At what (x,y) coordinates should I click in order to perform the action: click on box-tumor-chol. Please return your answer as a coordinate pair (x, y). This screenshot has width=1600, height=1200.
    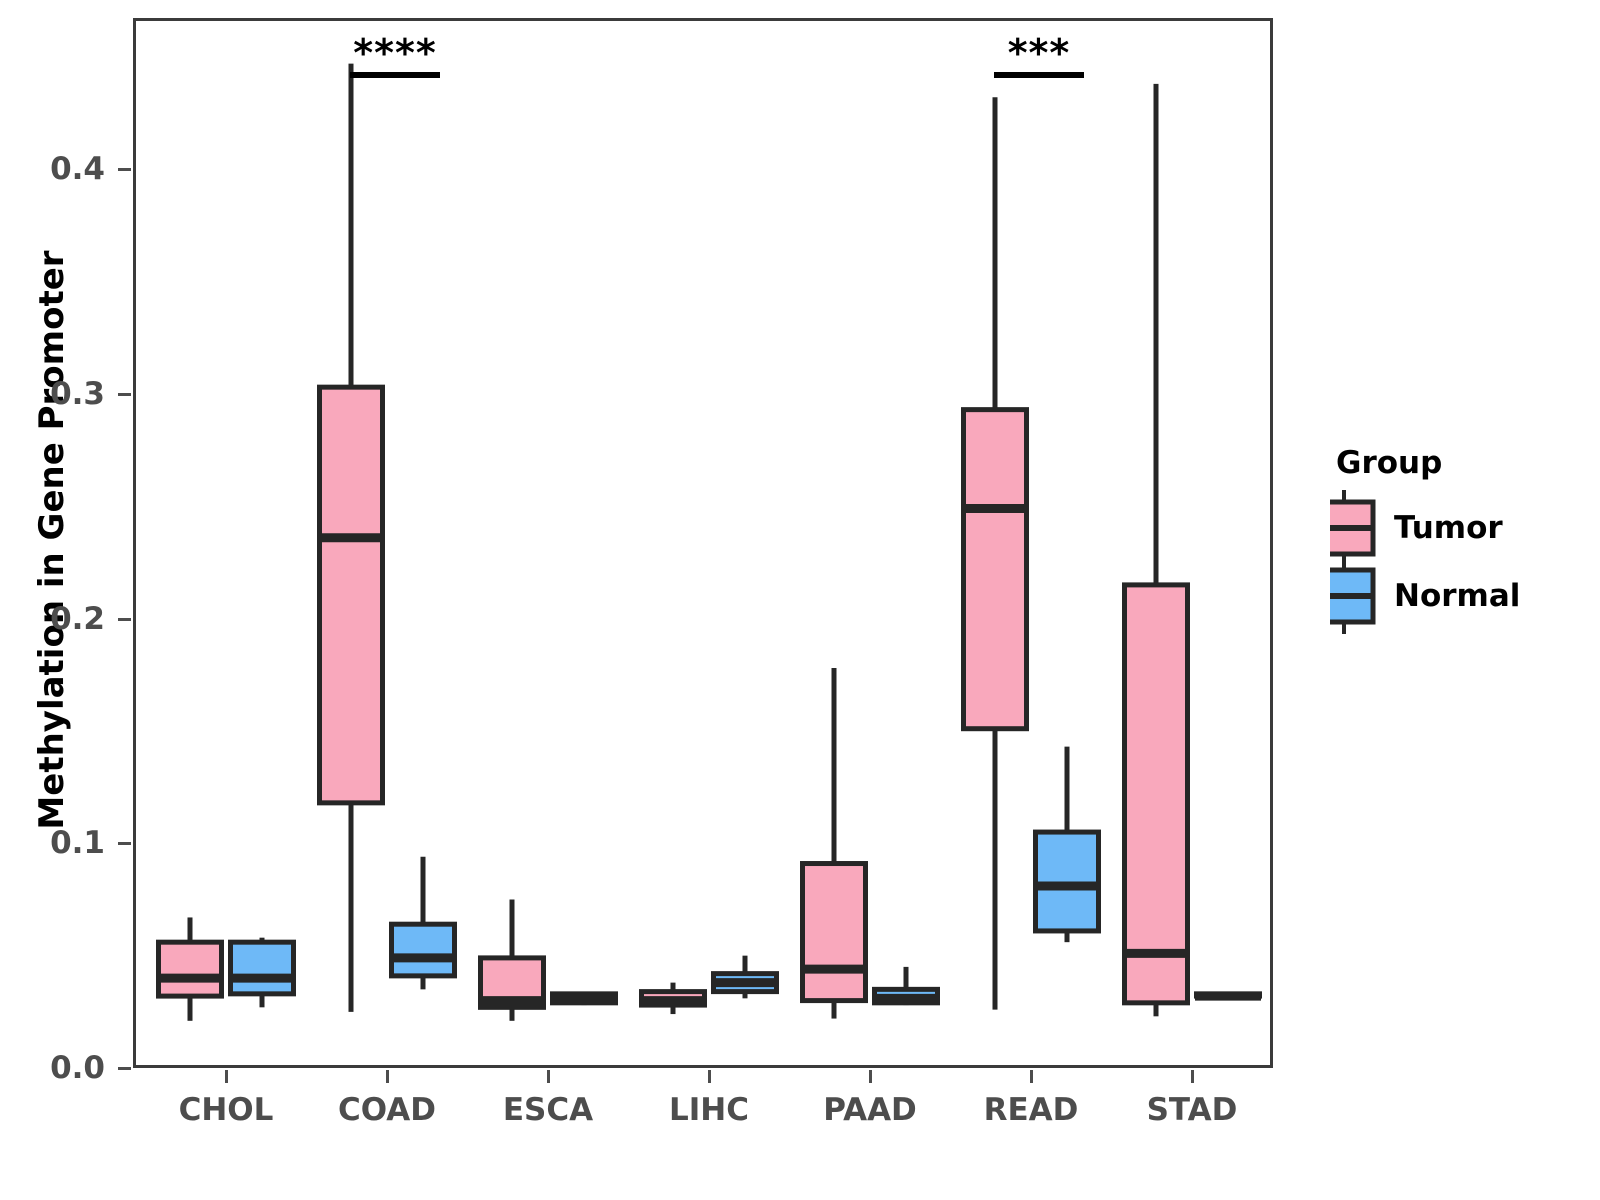
    Looking at the image, I should click on (190, 969).